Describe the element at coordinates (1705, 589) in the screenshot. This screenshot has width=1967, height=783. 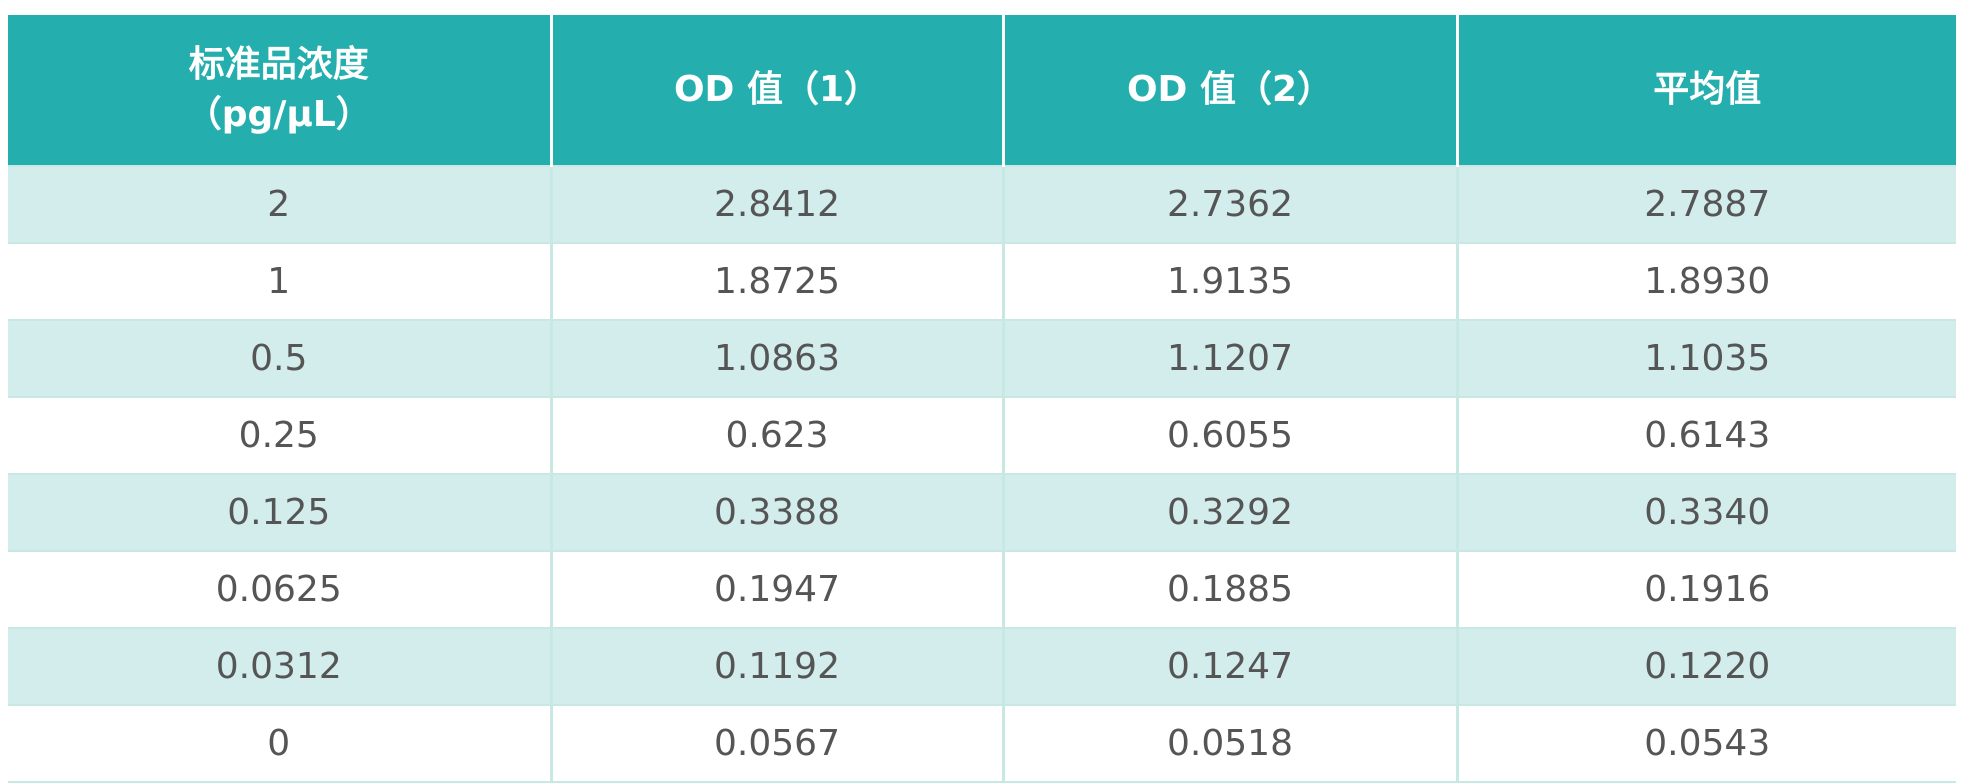
I see `table-cell: 0.1916` at that location.